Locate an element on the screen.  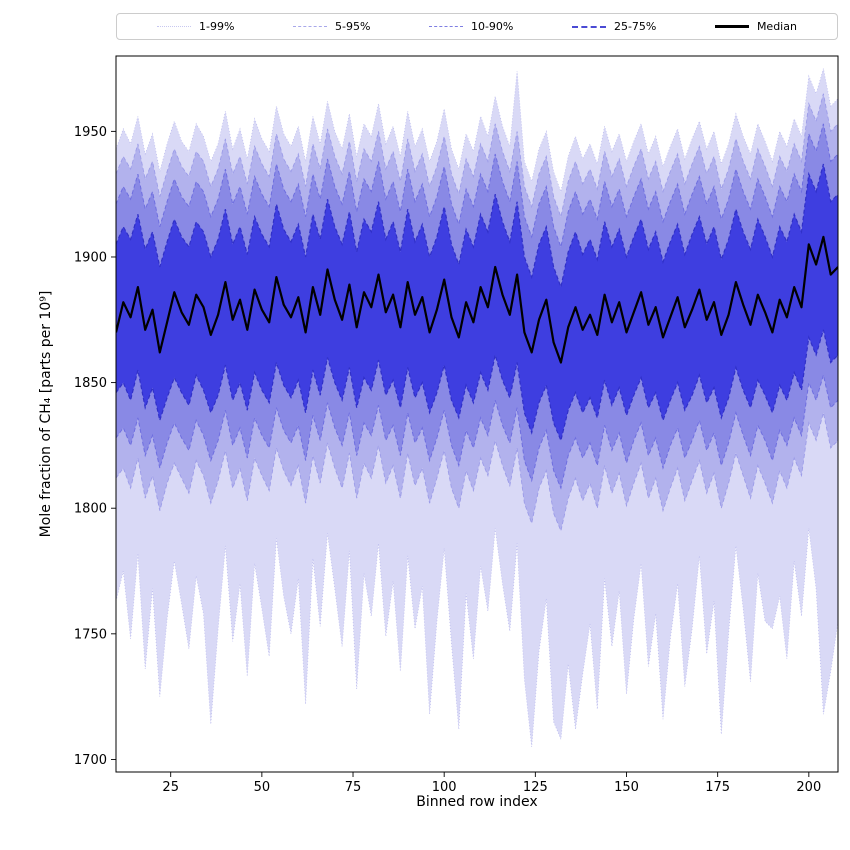
y-tick-label: 1800 is located at coordinates (90, 509).